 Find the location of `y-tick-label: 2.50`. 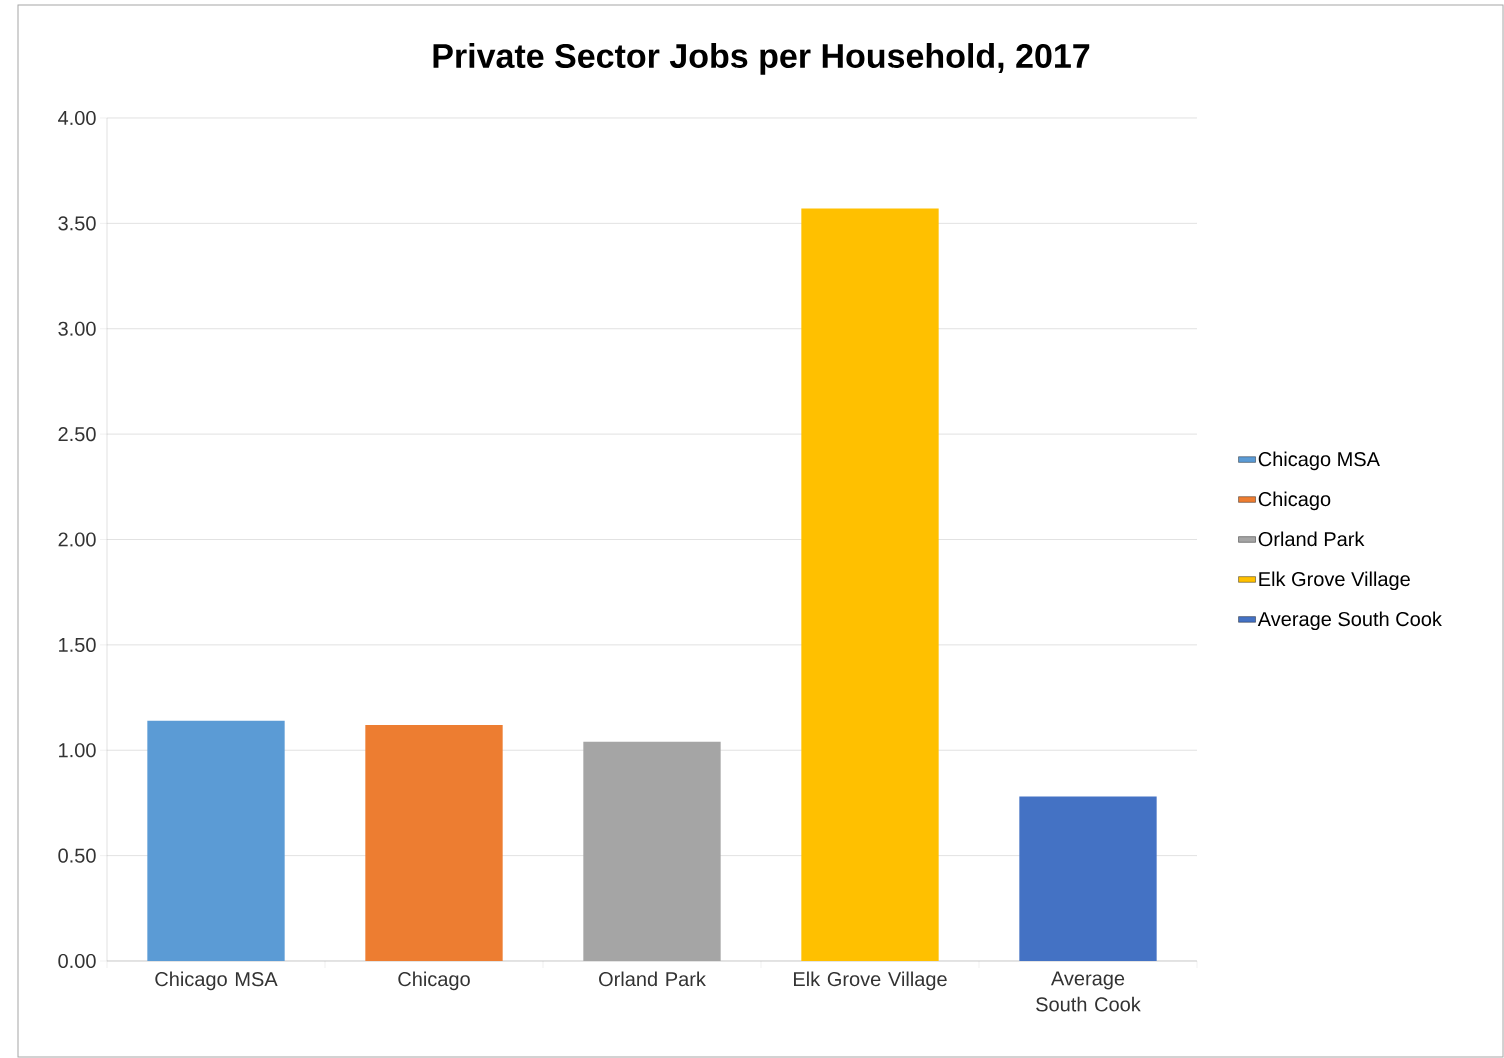

y-tick-label: 2.50 is located at coordinates (77, 434).